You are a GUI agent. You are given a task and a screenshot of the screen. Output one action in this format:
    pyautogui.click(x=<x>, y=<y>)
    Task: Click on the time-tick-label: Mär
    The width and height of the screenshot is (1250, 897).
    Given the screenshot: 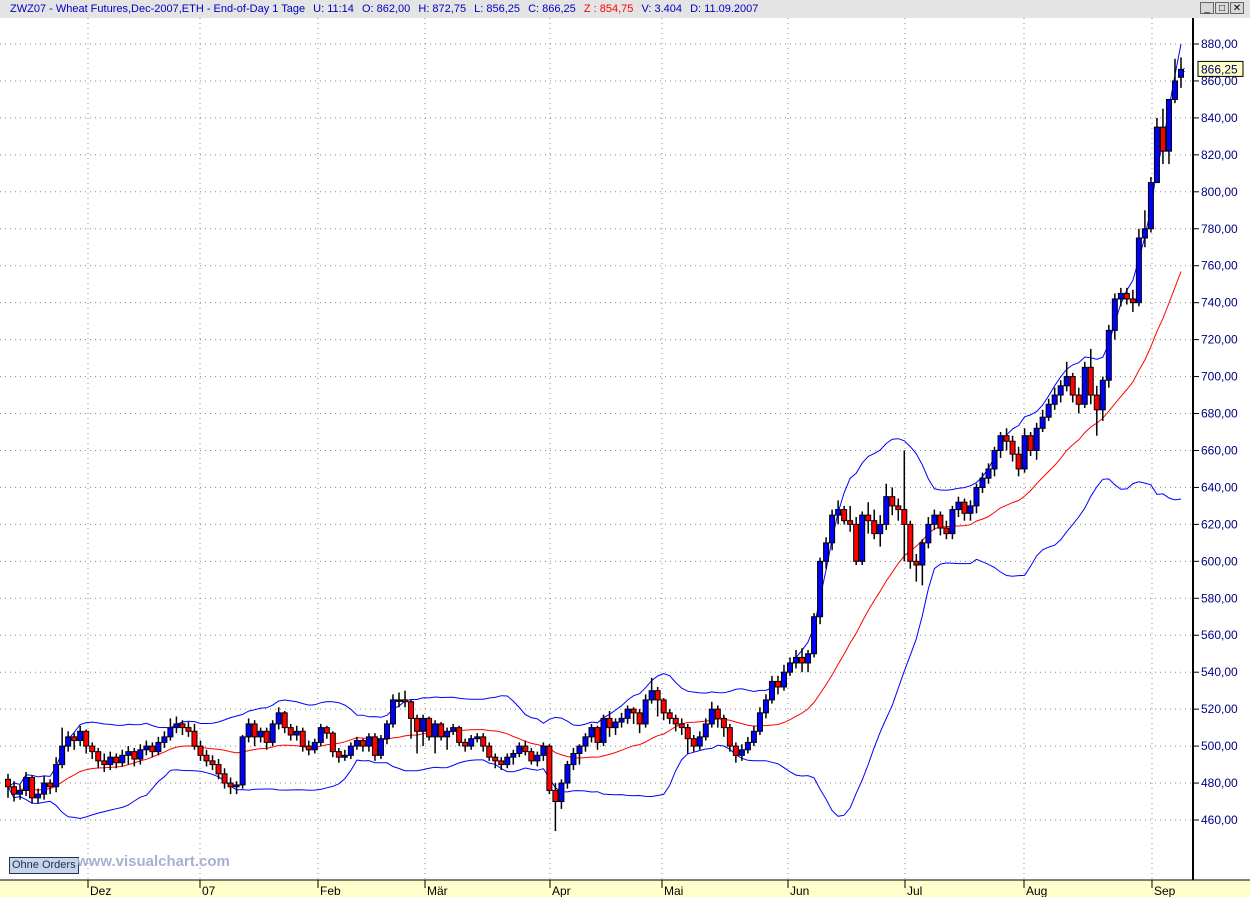 What is the action you would take?
    pyautogui.click(x=437, y=890)
    